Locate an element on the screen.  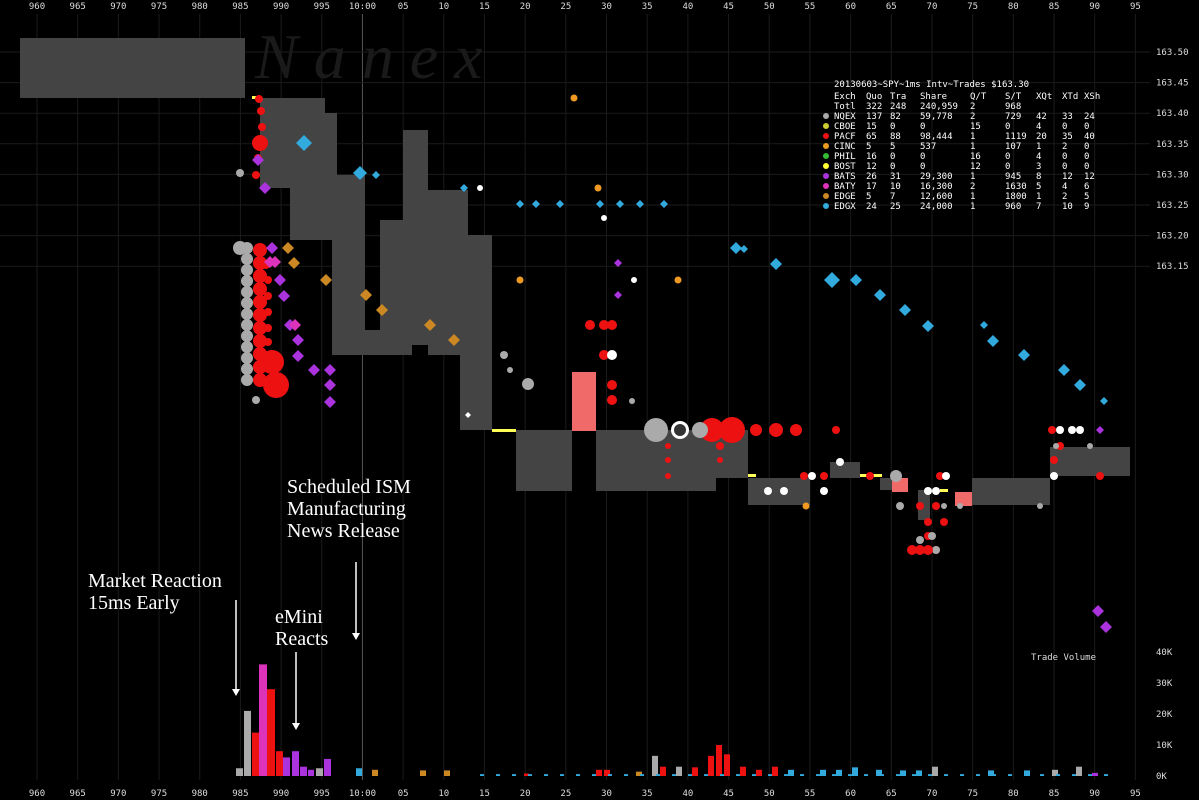
y-tick: 163.30 is located at coordinates (1172, 175).